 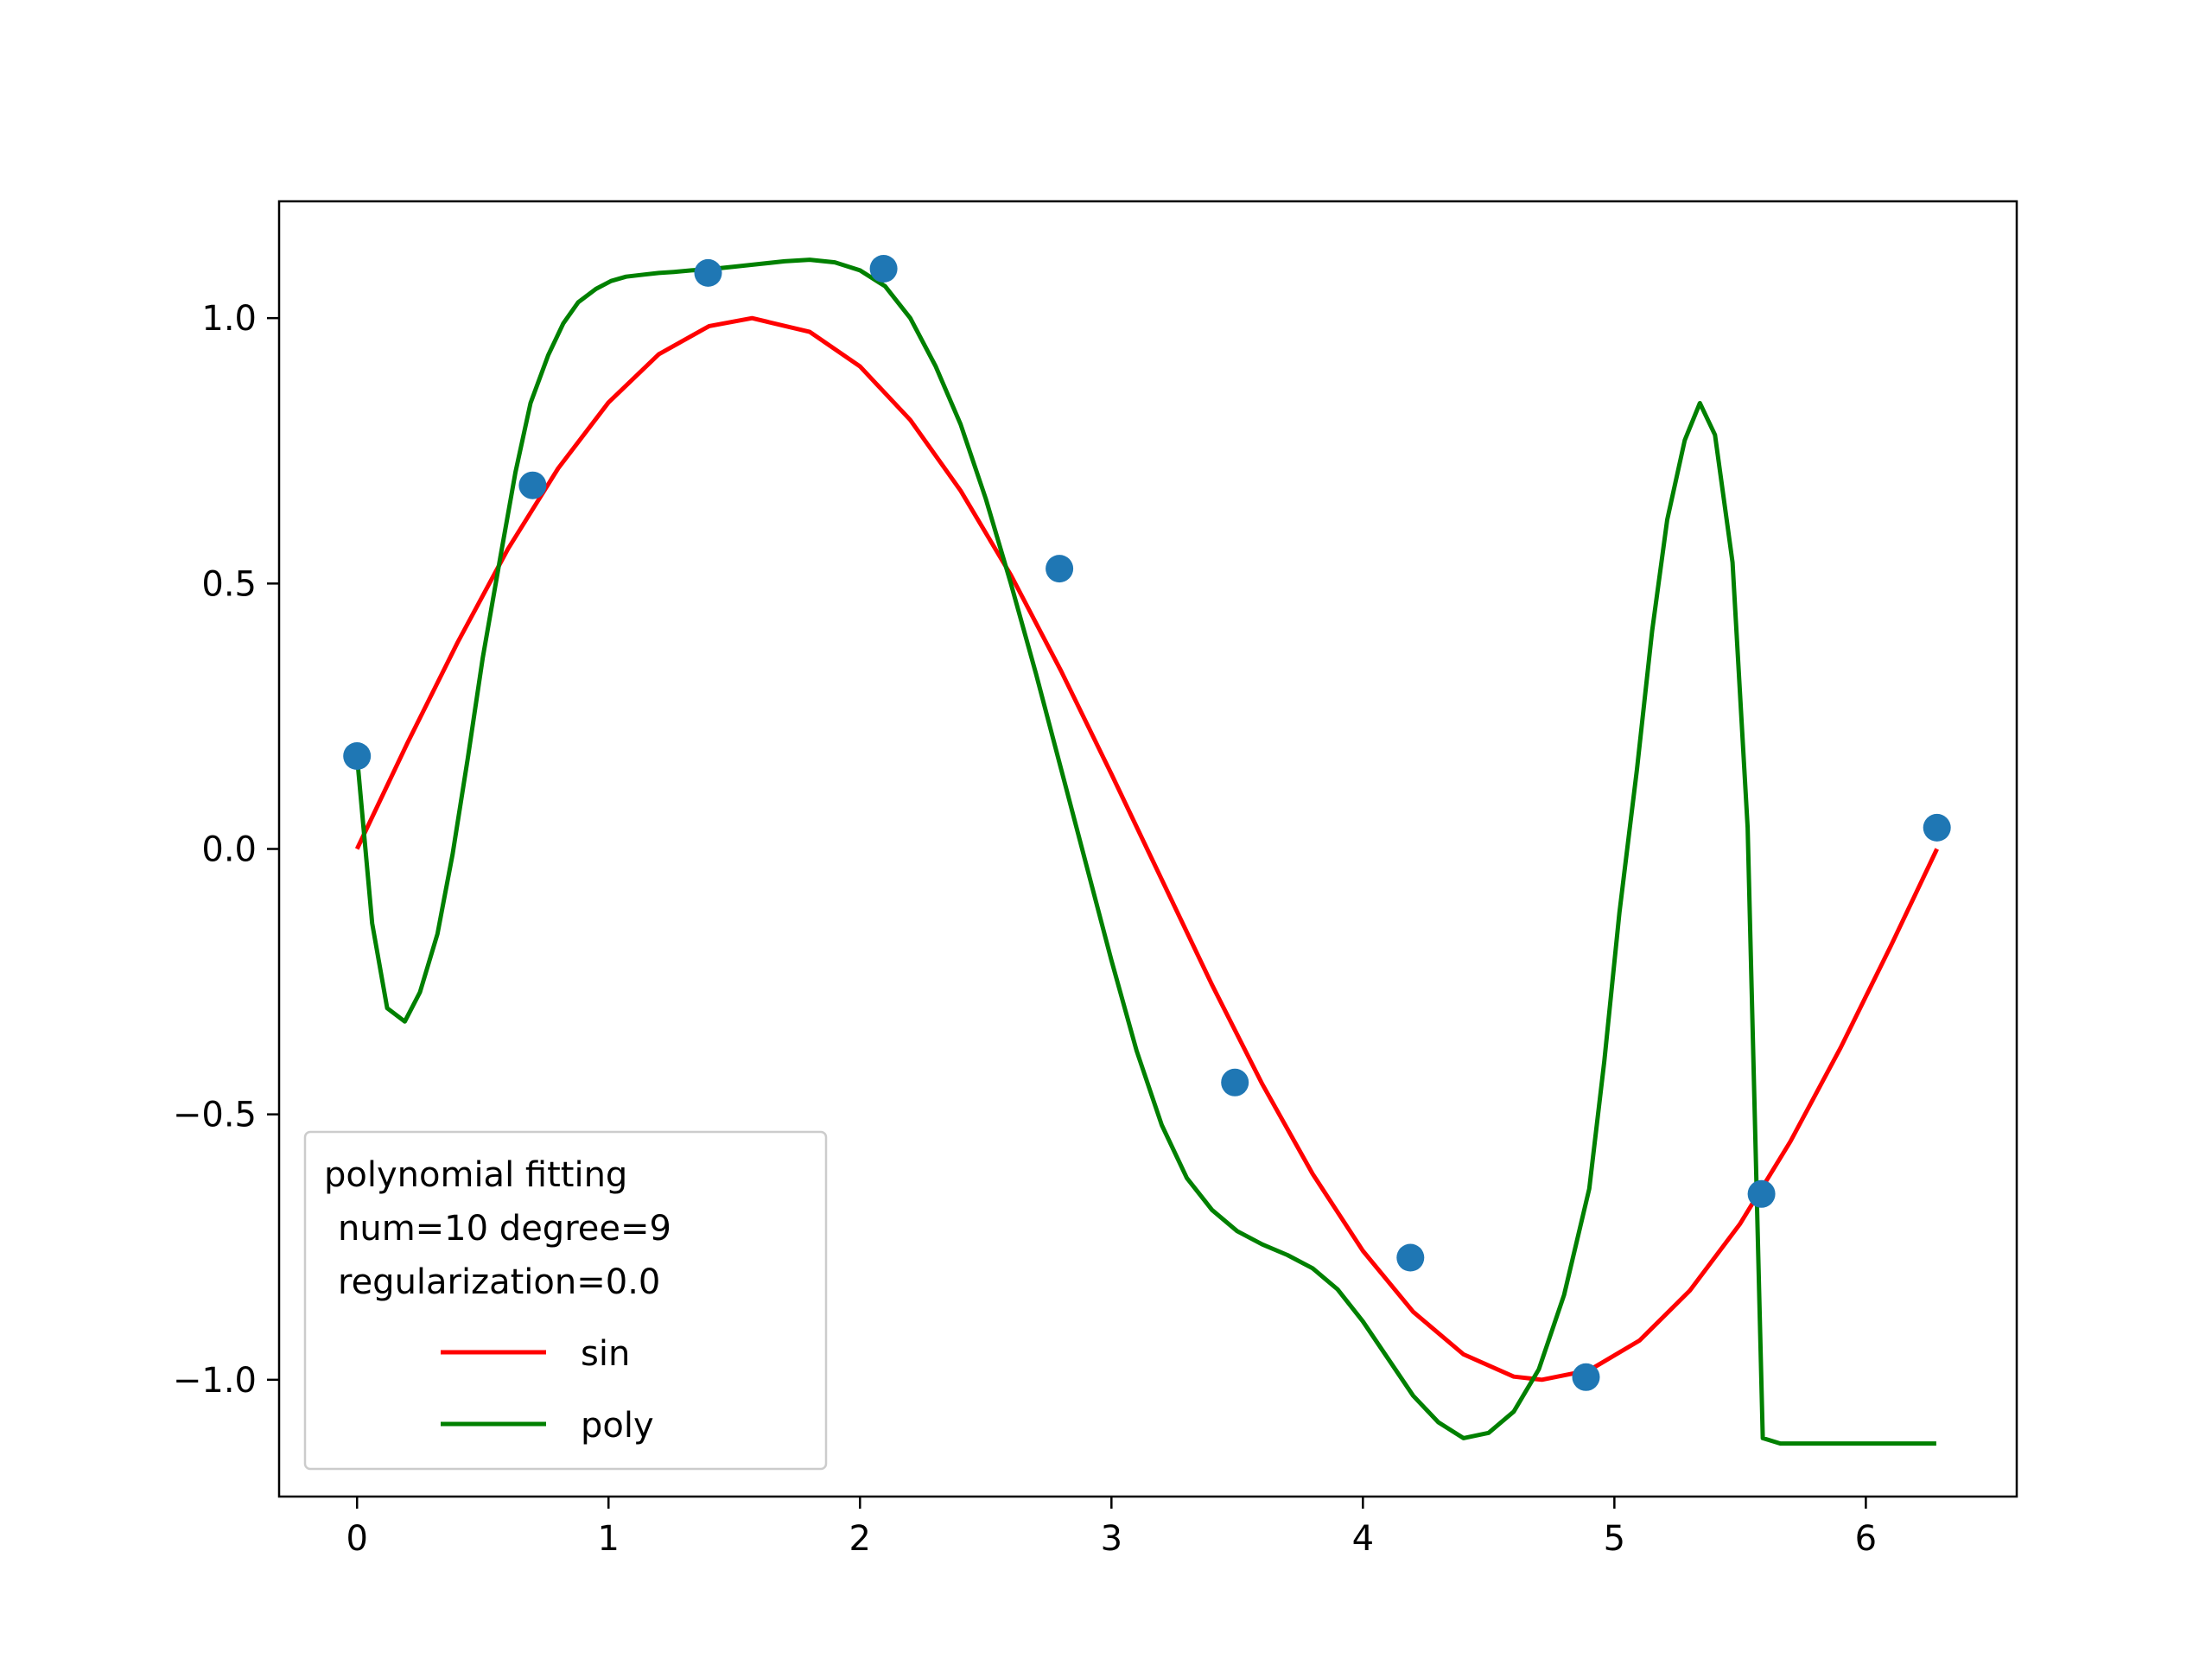 I want to click on legend-title-line-1: polynomial fitting, so click(x=475, y=1175).